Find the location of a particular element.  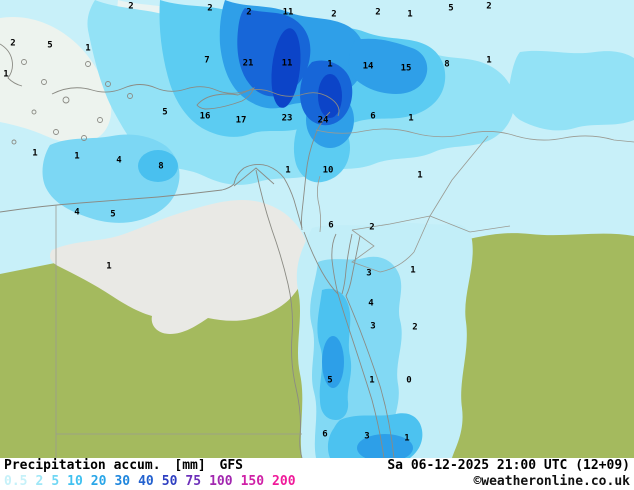

rain-band is located at coordinates (384, 340).